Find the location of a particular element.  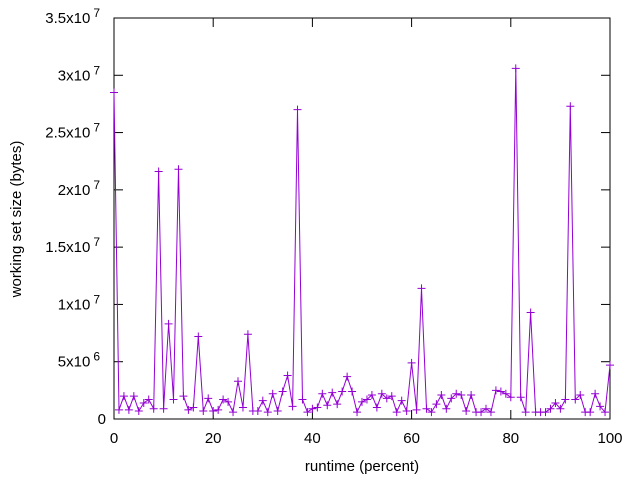

y-tick-label: 2x10 7 is located at coordinates (79, 188).